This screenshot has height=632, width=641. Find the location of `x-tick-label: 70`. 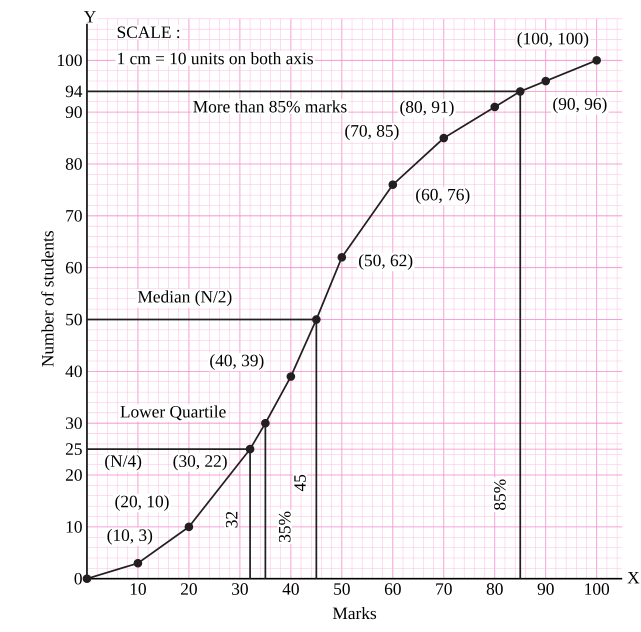

x-tick-label: 70 is located at coordinates (444, 589).